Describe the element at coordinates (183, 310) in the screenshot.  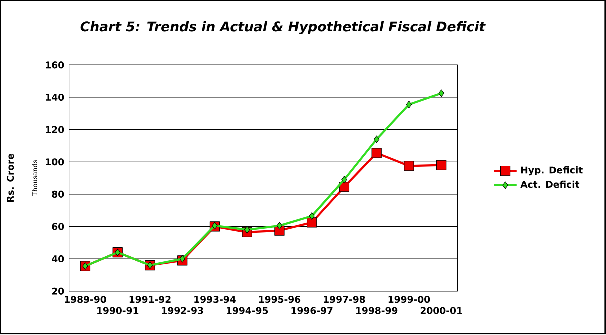
I see `x-tick-label: 1992-93` at that location.